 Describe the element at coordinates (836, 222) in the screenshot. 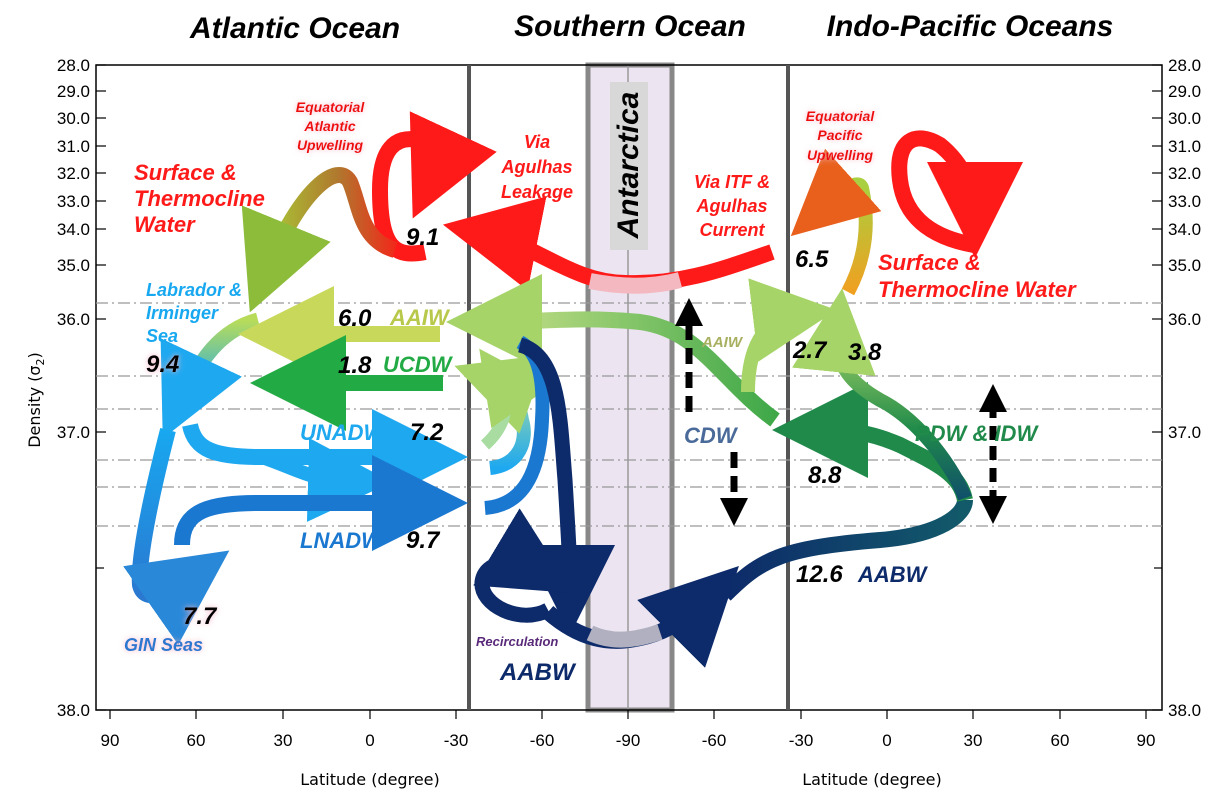

I see `pacific-surface-water-arrow` at that location.